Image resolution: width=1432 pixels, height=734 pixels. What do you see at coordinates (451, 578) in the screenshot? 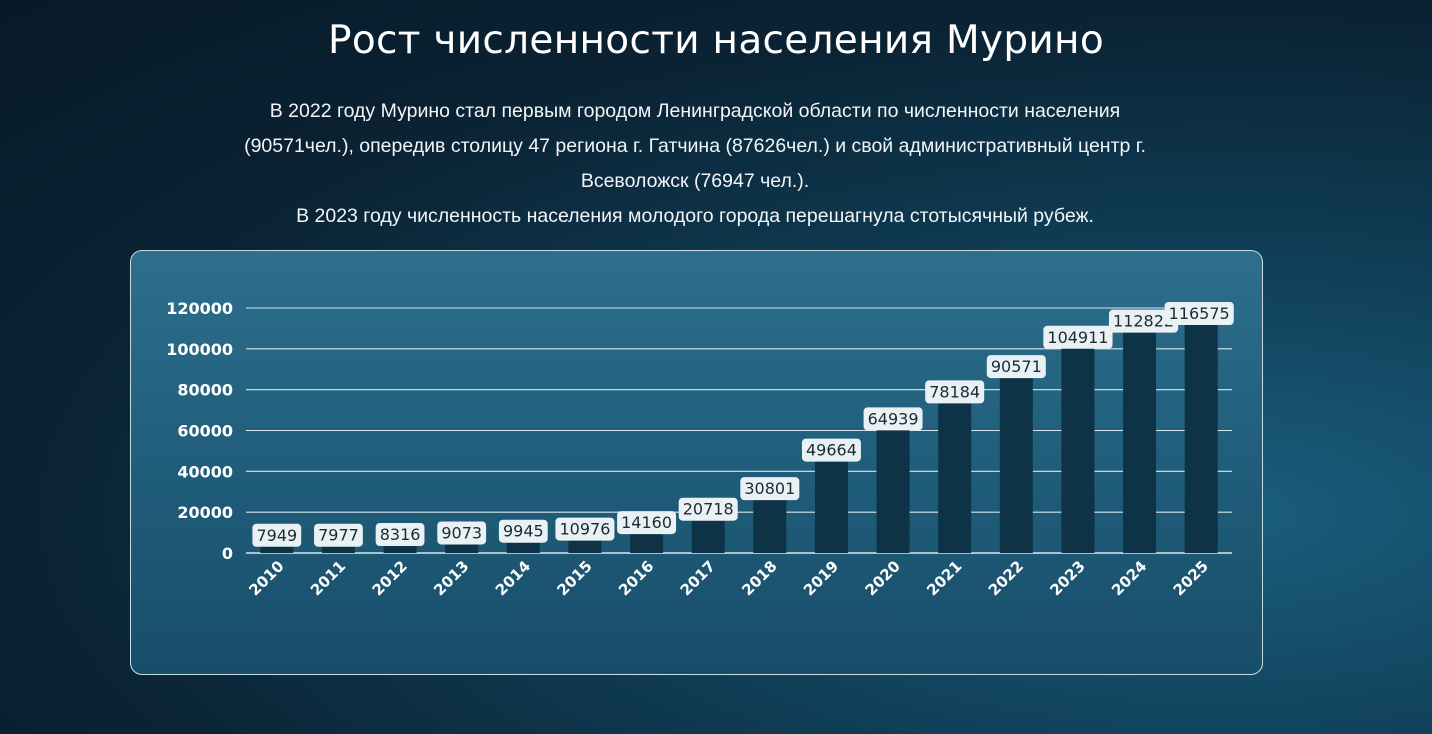
I see `x-tick-label: 2013` at bounding box center [451, 578].